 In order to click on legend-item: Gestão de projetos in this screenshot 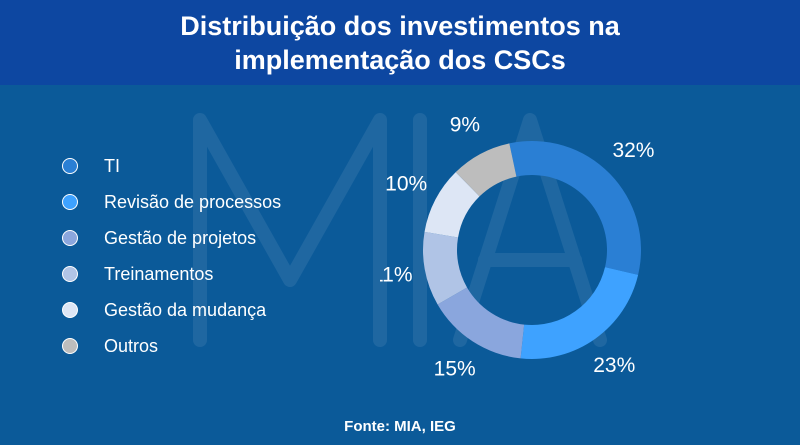, I will do `click(171, 238)`.